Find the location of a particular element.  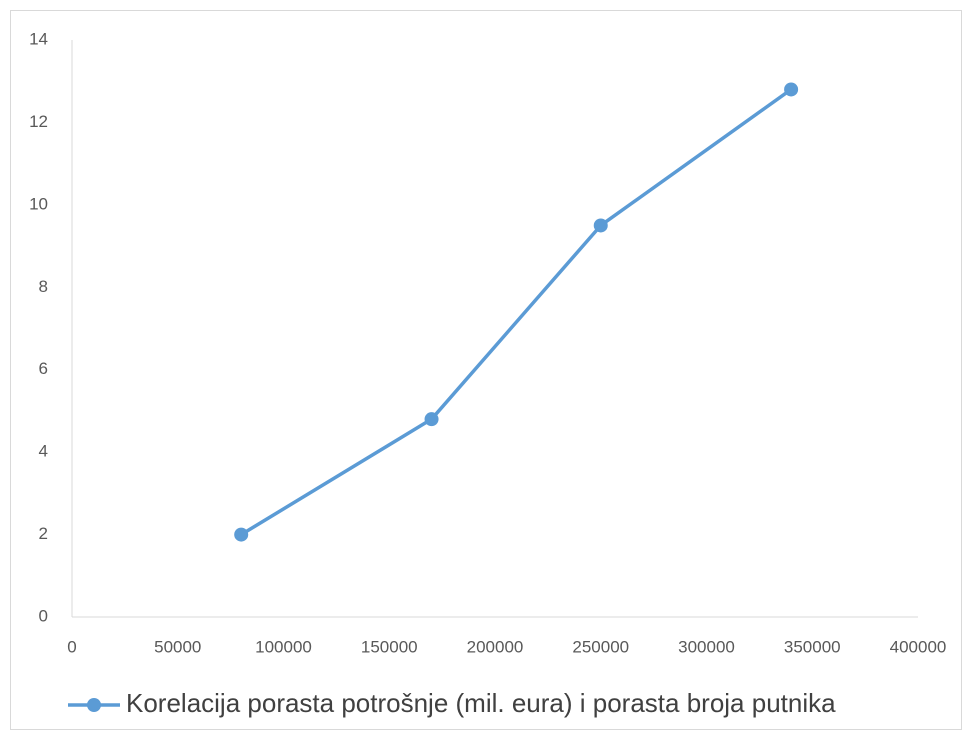

y-tick-label: 4 is located at coordinates (43, 451).